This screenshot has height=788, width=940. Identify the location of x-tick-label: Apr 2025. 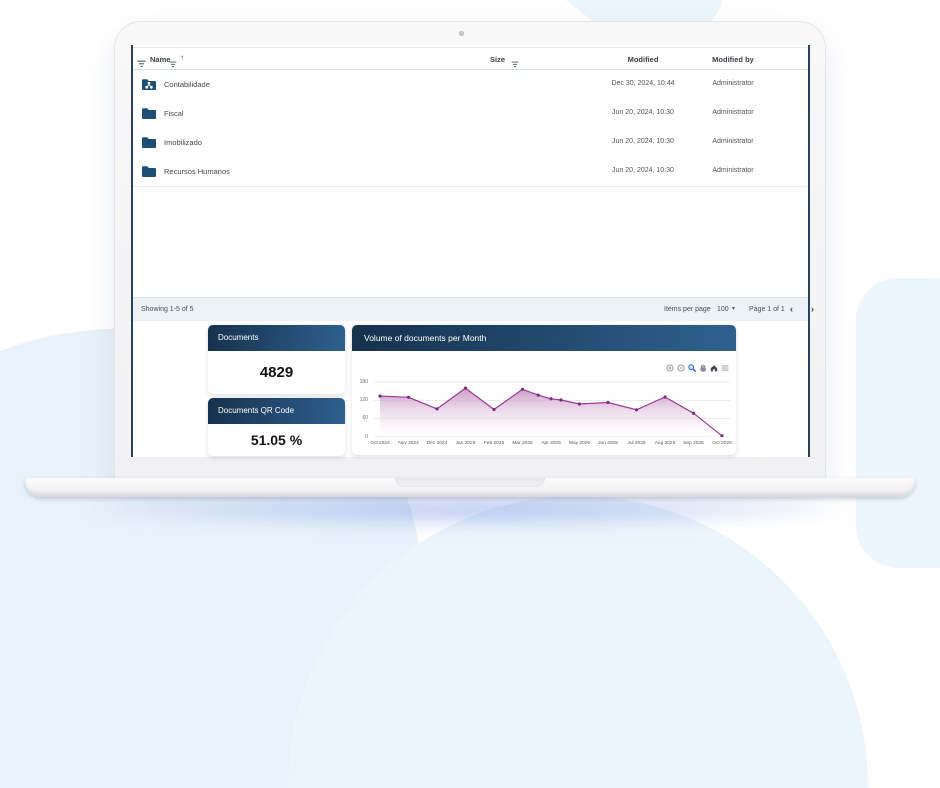
(551, 443).